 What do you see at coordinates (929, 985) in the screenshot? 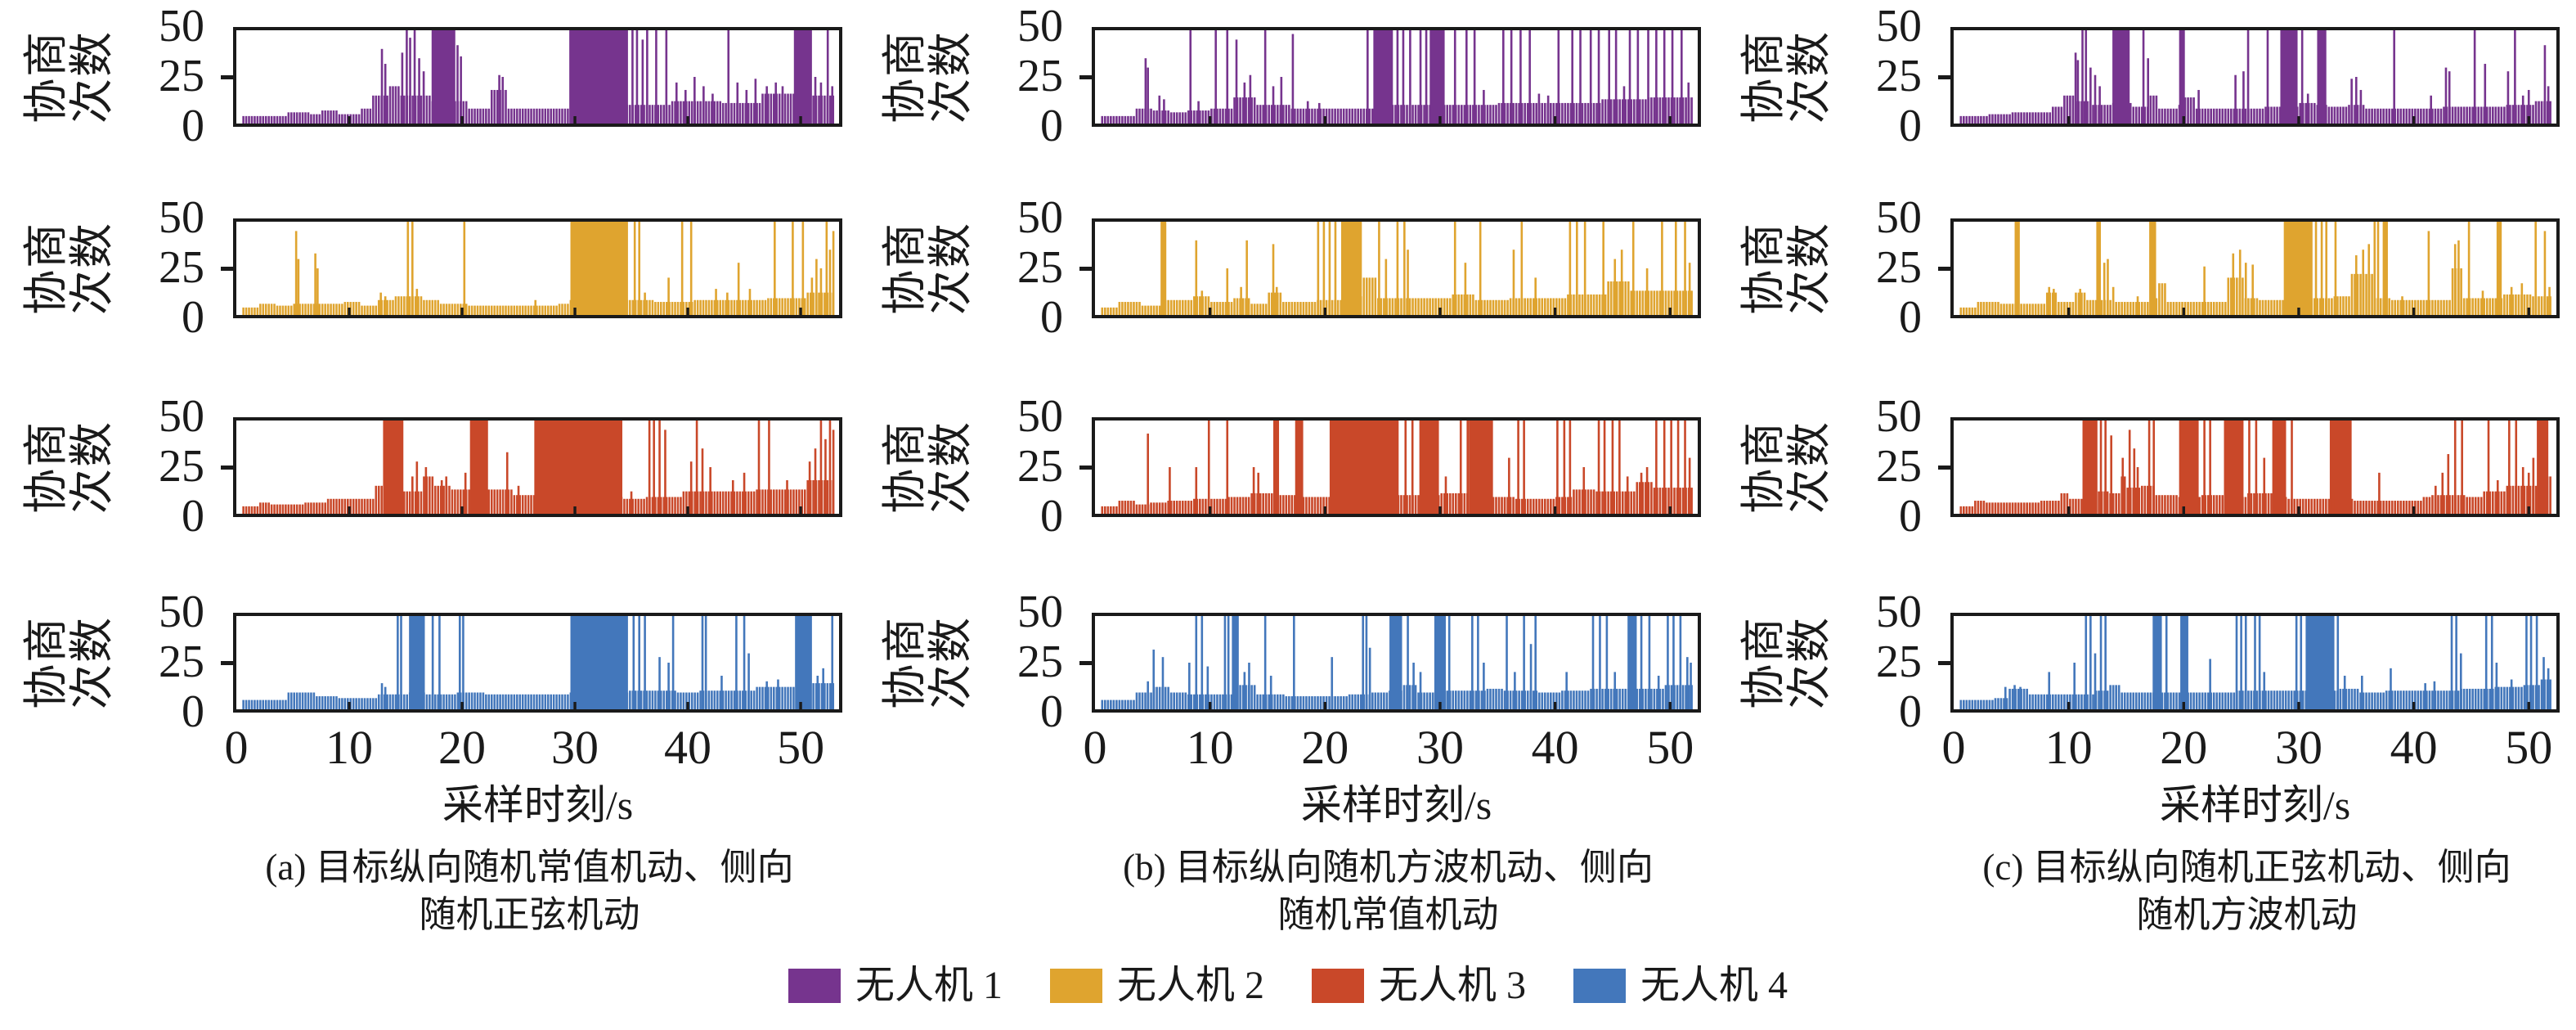
I see `legend-label: 无人机 1` at bounding box center [929, 985].